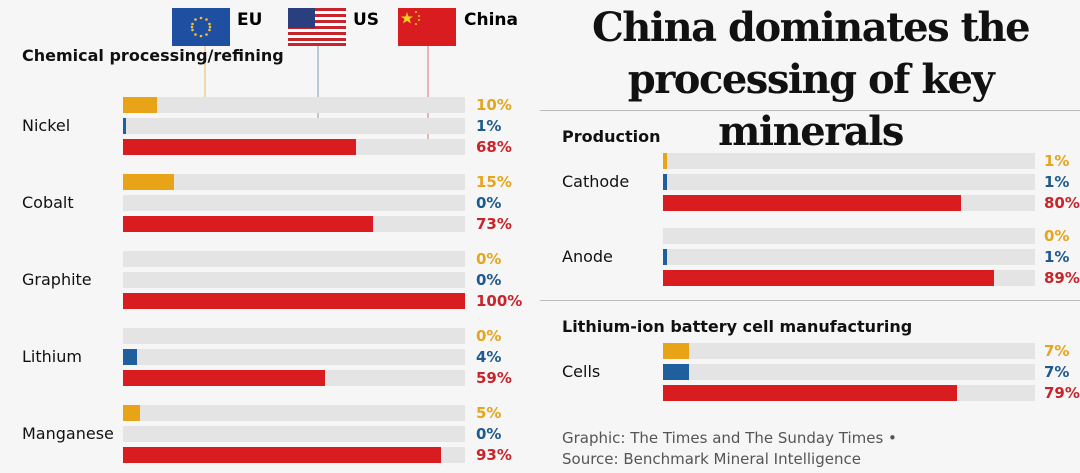  What do you see at coordinates (581, 371) in the screenshot?
I see `category-label-cells: Cells` at bounding box center [581, 371].